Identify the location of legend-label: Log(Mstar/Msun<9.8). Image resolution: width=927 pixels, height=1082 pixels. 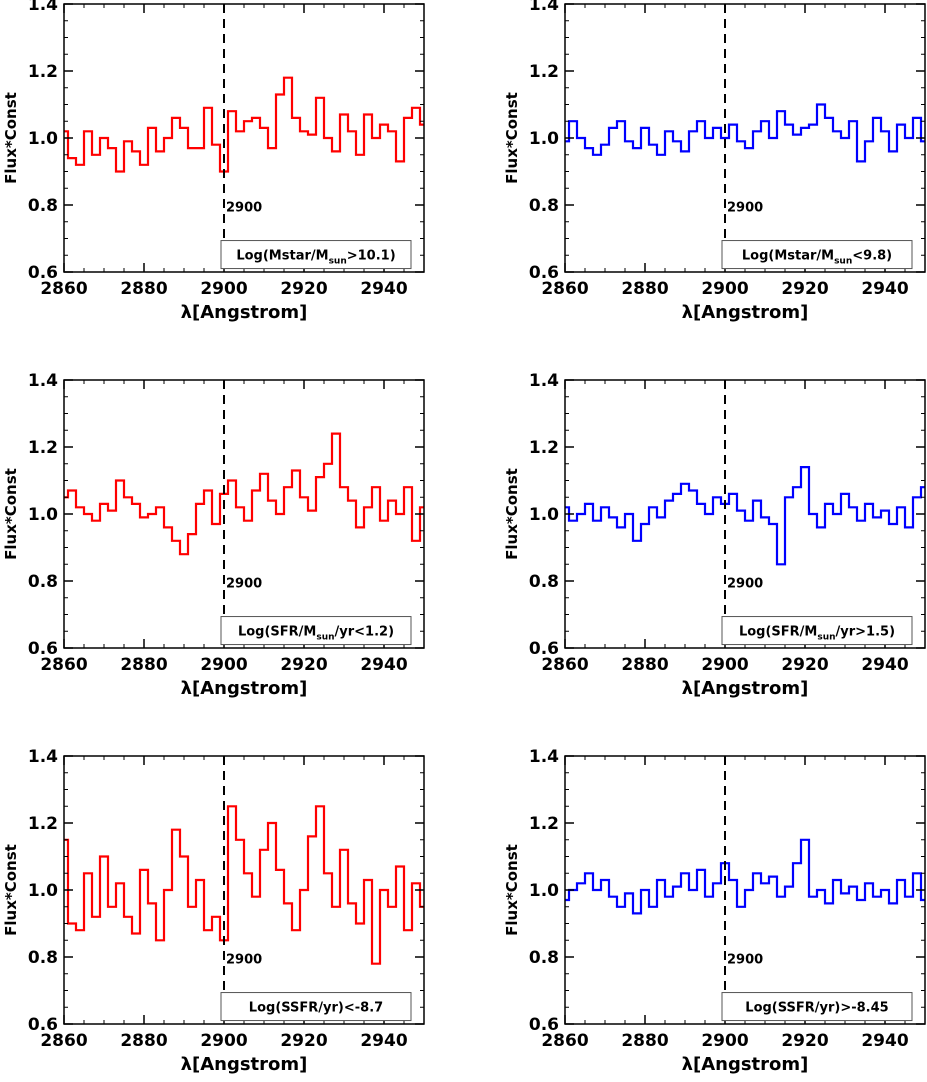
(817, 258).